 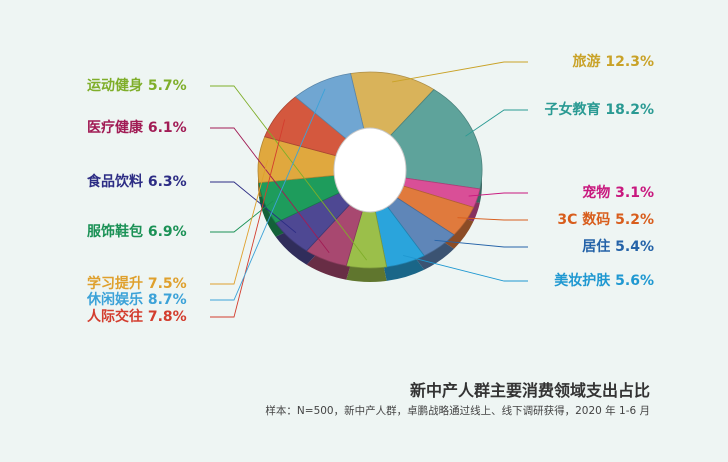 What do you see at coordinates (137, 300) in the screenshot?
I see `slice-label: 休闲娱乐 8.7%` at bounding box center [137, 300].